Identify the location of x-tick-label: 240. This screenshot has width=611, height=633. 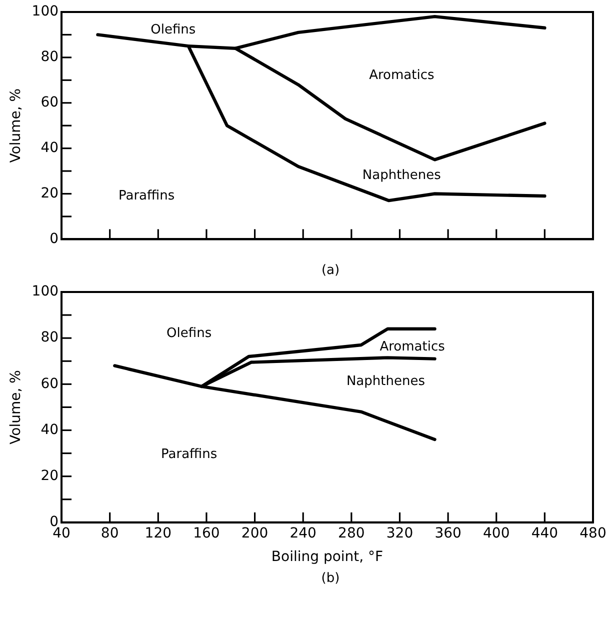
(303, 533).